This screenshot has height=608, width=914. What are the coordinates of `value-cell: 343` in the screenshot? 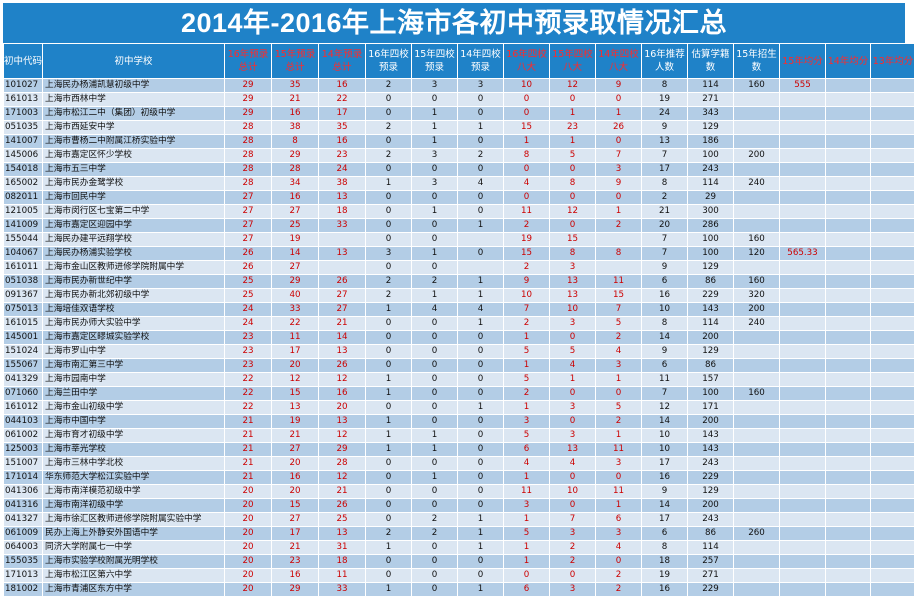 It's located at (710, 113).